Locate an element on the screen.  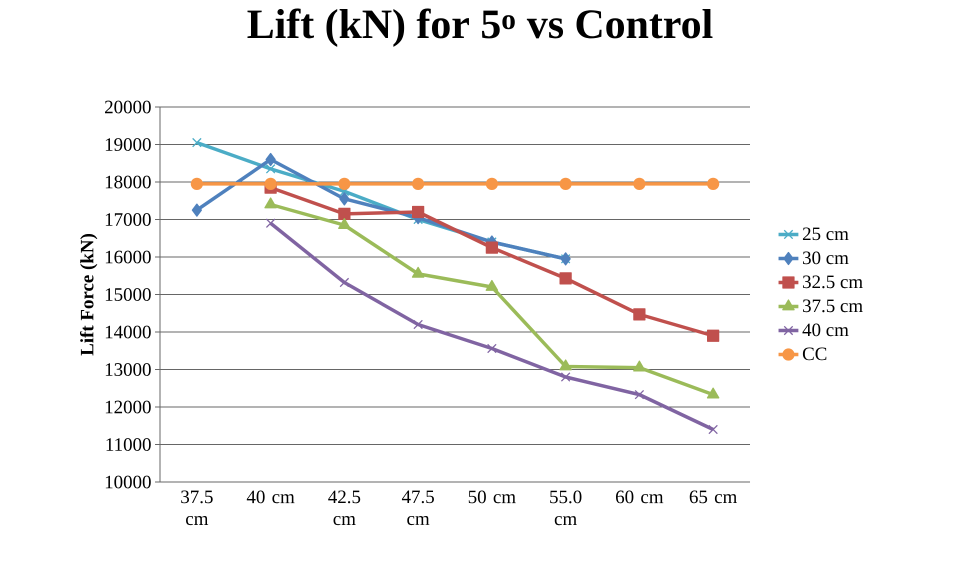
x-tick-label: 55.0 cm is located at coordinates (566, 508).